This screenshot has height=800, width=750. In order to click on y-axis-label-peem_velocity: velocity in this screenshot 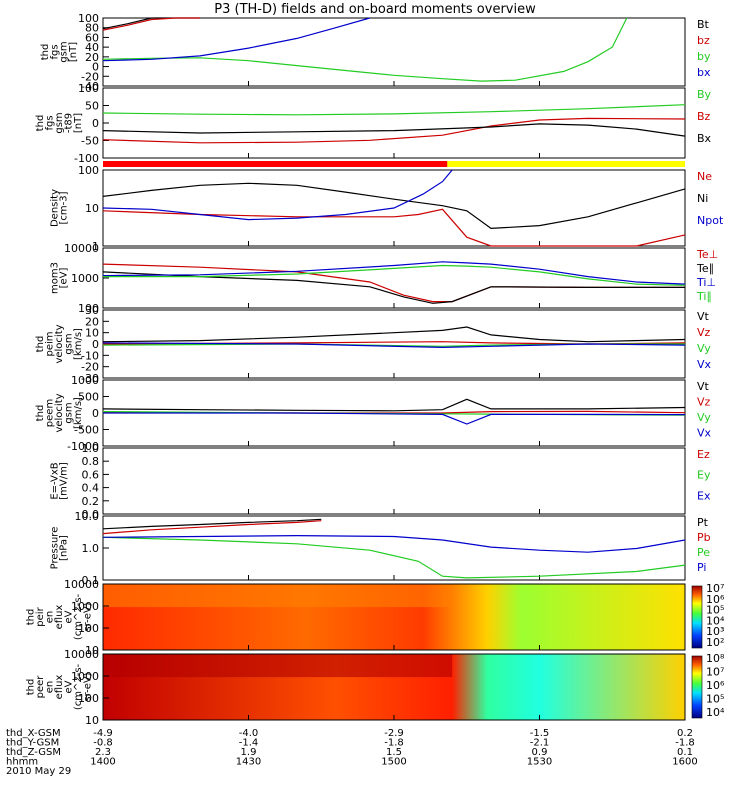, I will do `click(59, 412)`.